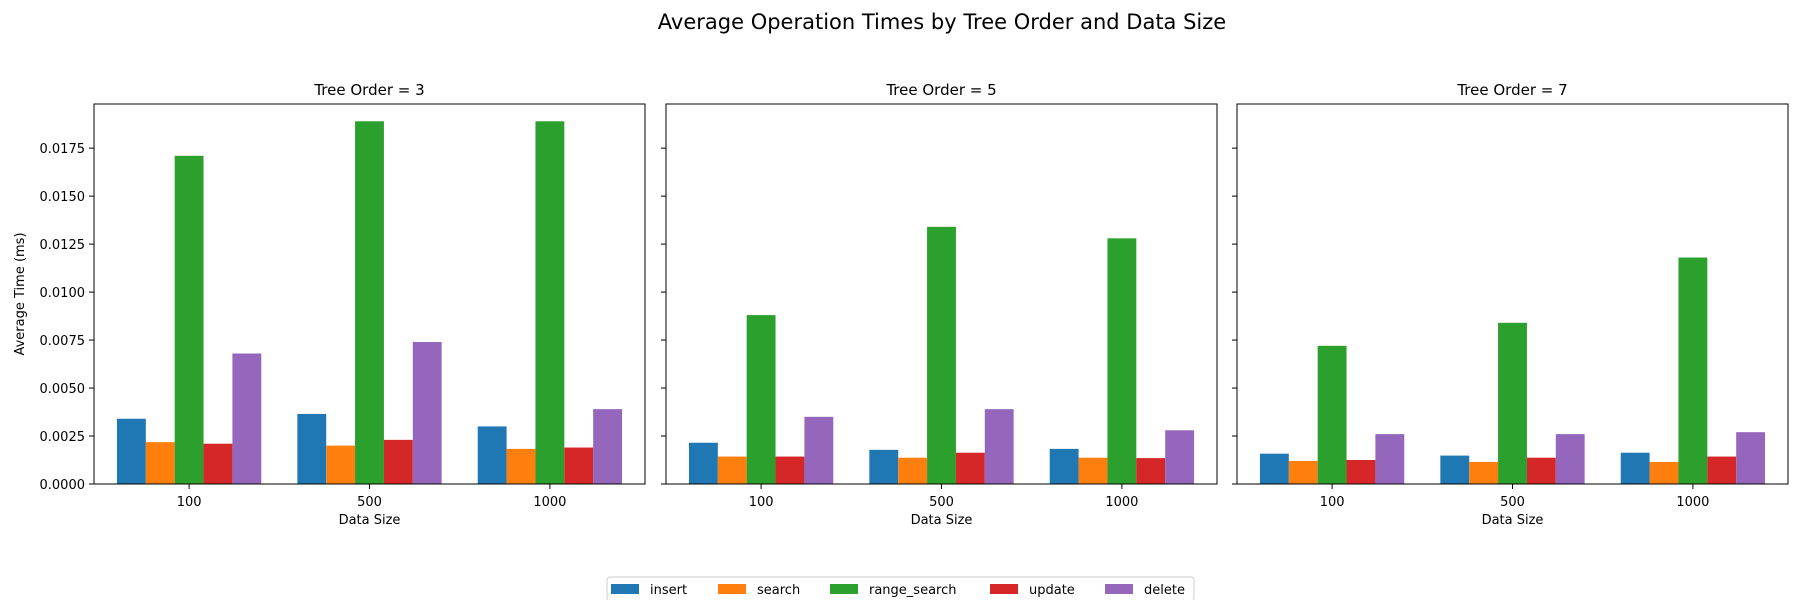 This screenshot has width=1800, height=600. What do you see at coordinates (732, 589) in the screenshot?
I see `legend-swatch-search` at bounding box center [732, 589].